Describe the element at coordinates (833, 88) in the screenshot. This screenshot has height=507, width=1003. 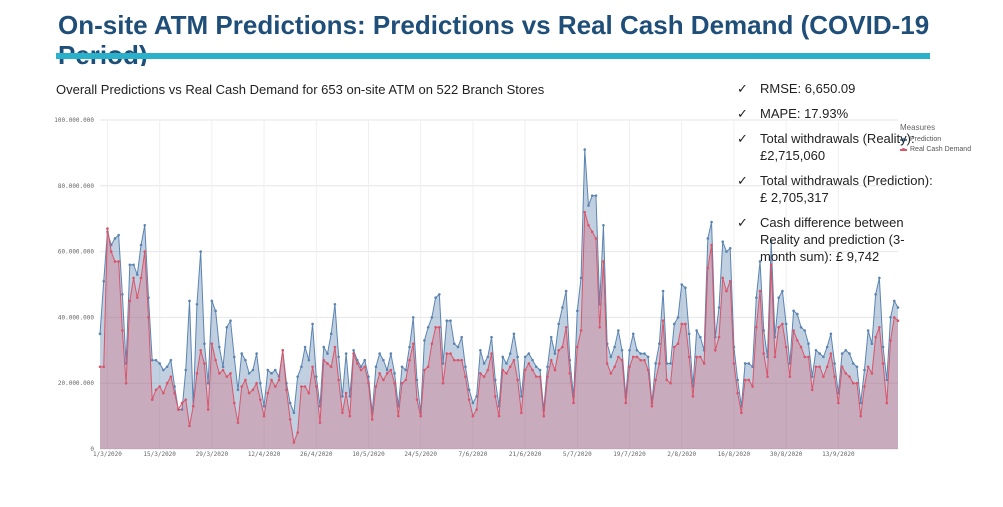
I see `stat-rmse: ✓ RMSE: 6,650.09` at that location.